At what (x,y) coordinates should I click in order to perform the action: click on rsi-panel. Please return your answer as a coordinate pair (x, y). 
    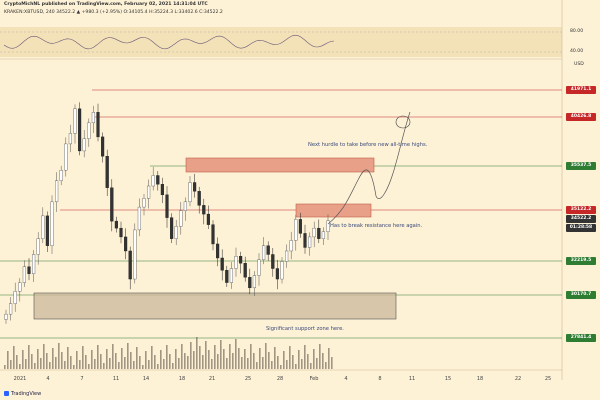
    Looking at the image, I should click on (281, 42).